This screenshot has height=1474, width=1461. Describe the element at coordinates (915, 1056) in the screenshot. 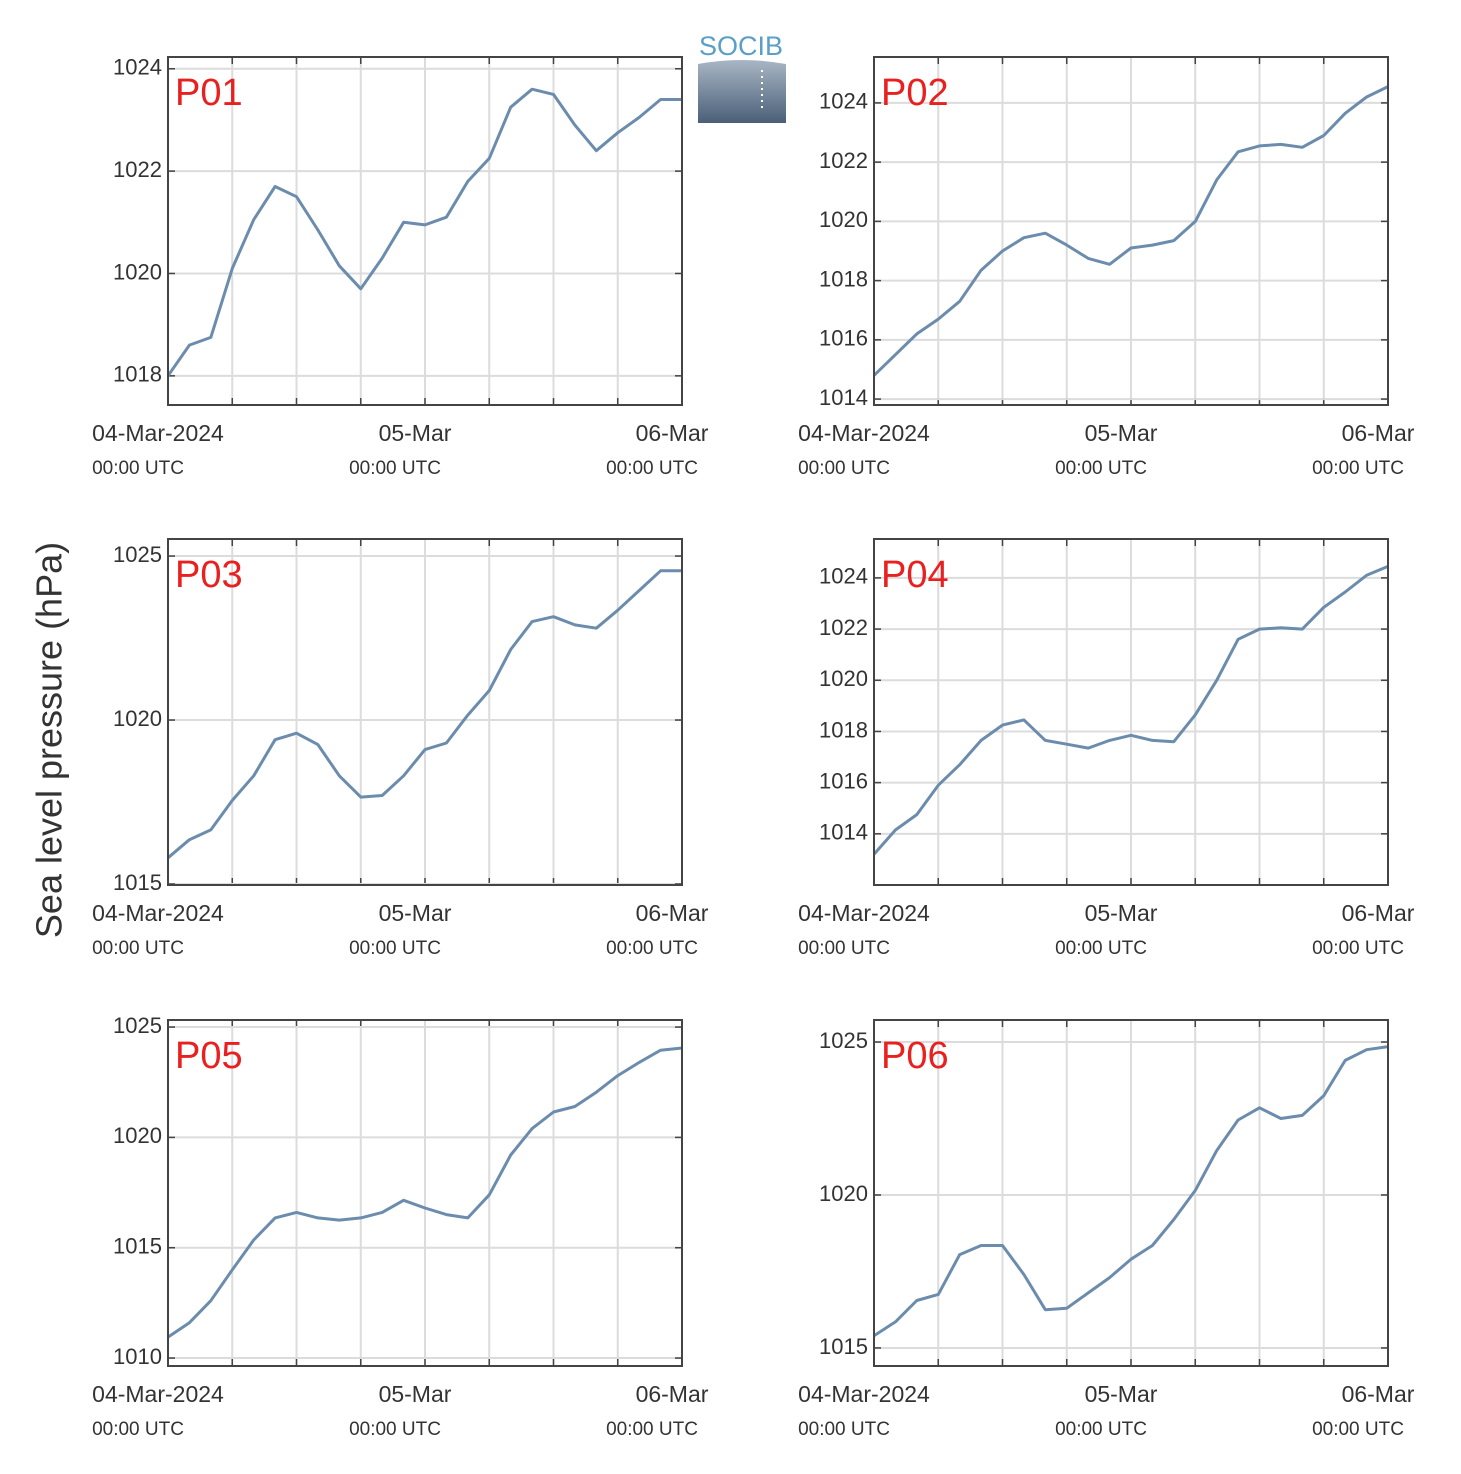

I see `panel-title: P06` at that location.